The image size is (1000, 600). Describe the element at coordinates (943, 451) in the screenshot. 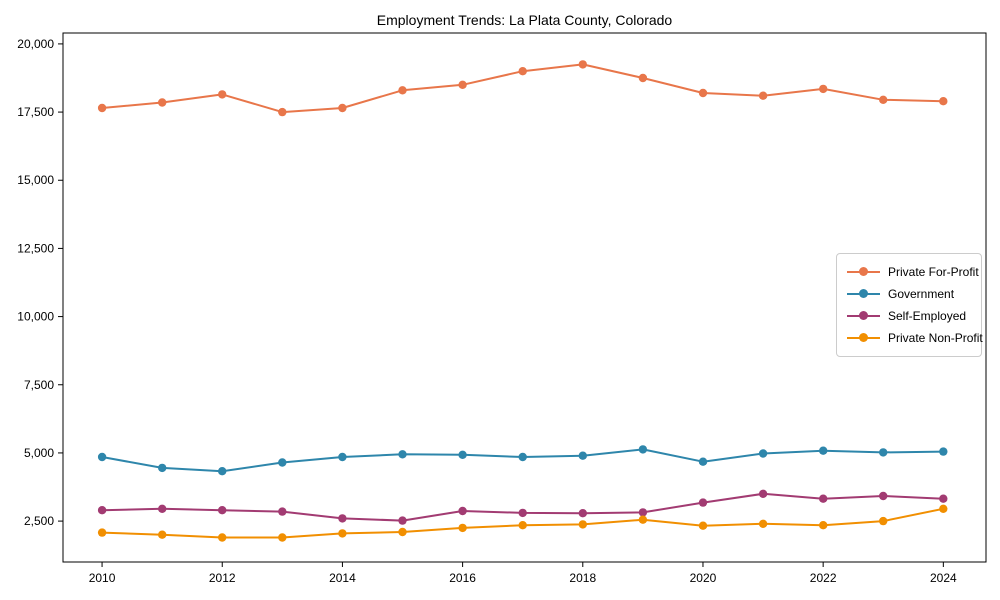

I see `data-point-government-2024` at that location.